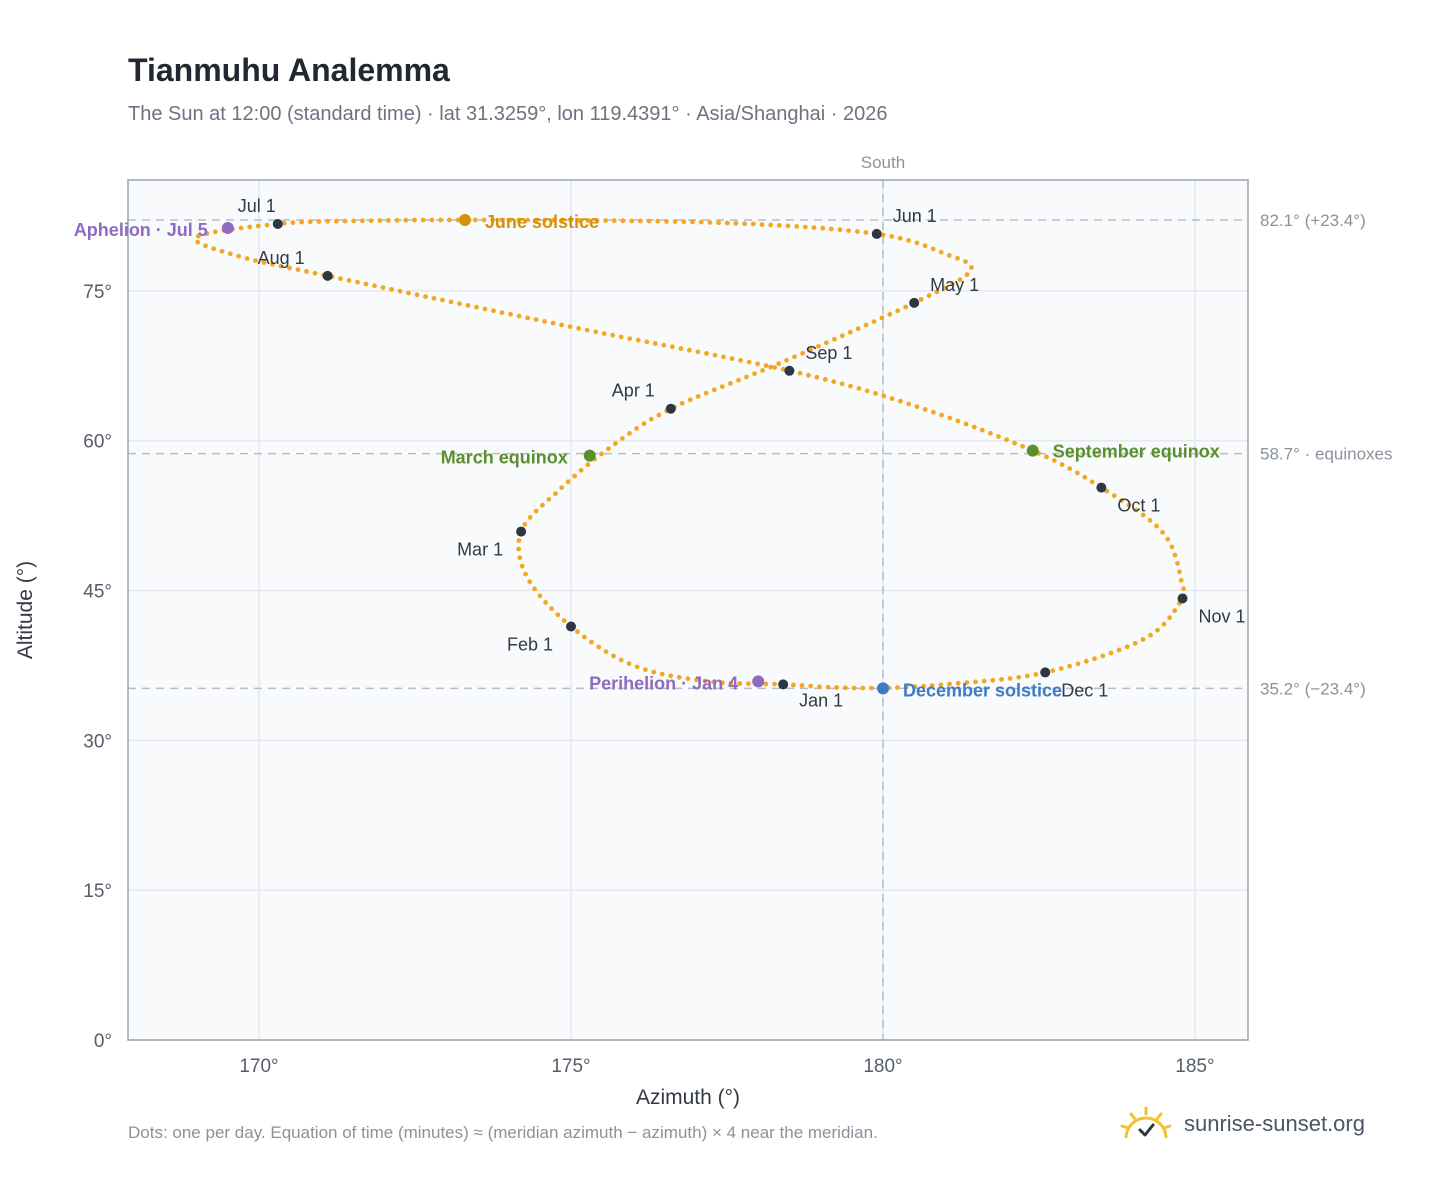  What do you see at coordinates (828, 353) in the screenshot?
I see `month-label: Sep 1` at bounding box center [828, 353].